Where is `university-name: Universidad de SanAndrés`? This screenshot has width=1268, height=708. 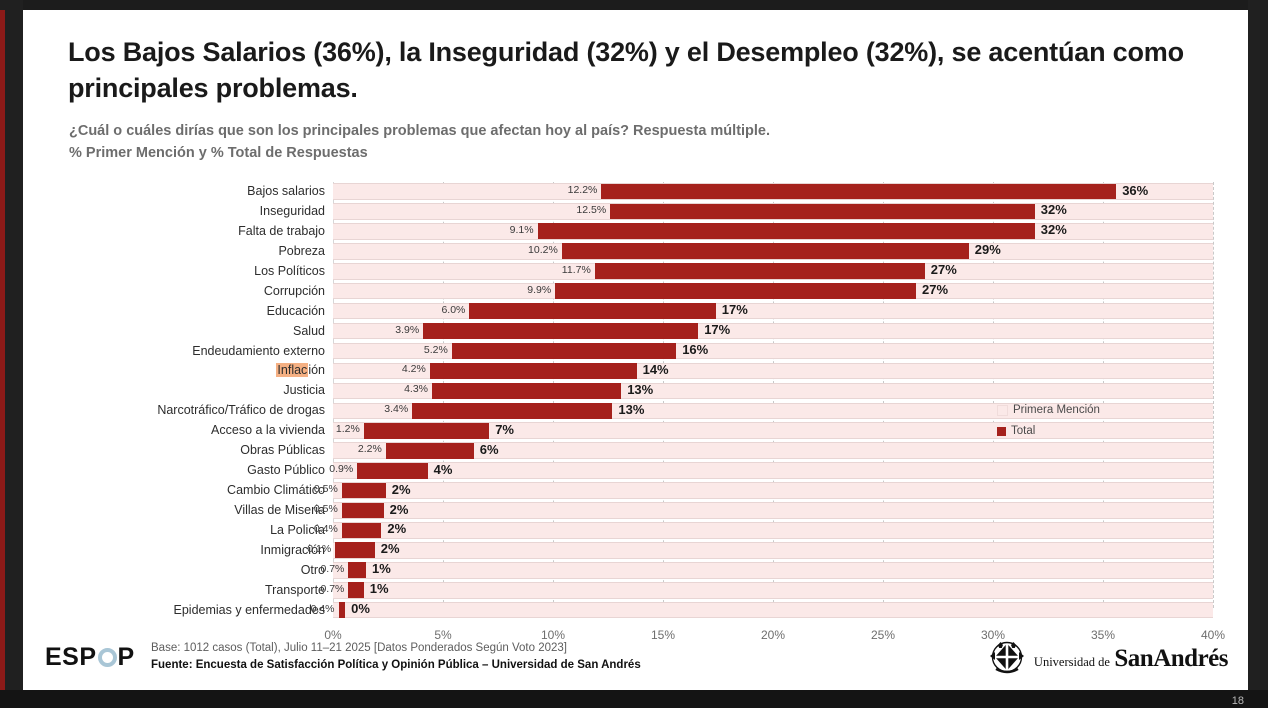
university-name: Universidad de SanAndrés is located at coordinates (1131, 659).